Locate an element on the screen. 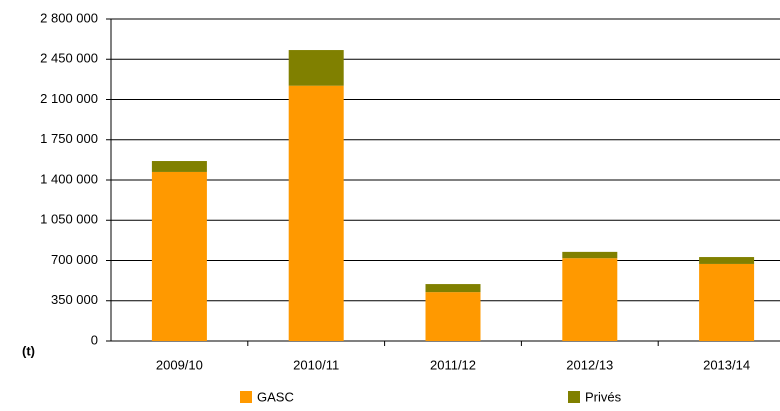  y-tick-label: 350 000 is located at coordinates (74, 299).